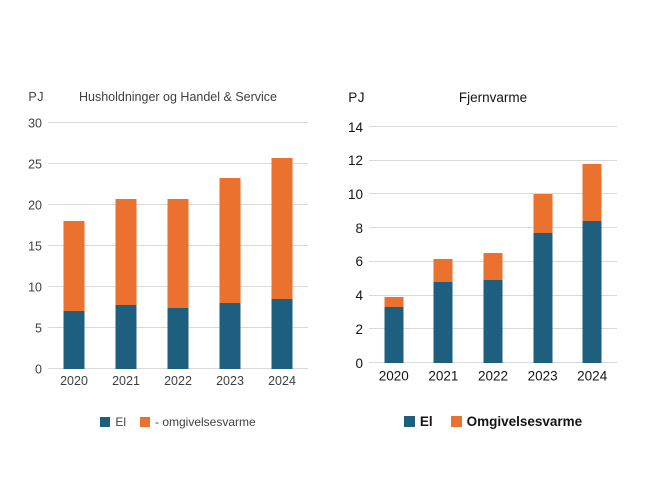 This screenshot has width=650, height=500. Describe the element at coordinates (35, 122) in the screenshot. I see `y-tick-label: 30` at that location.